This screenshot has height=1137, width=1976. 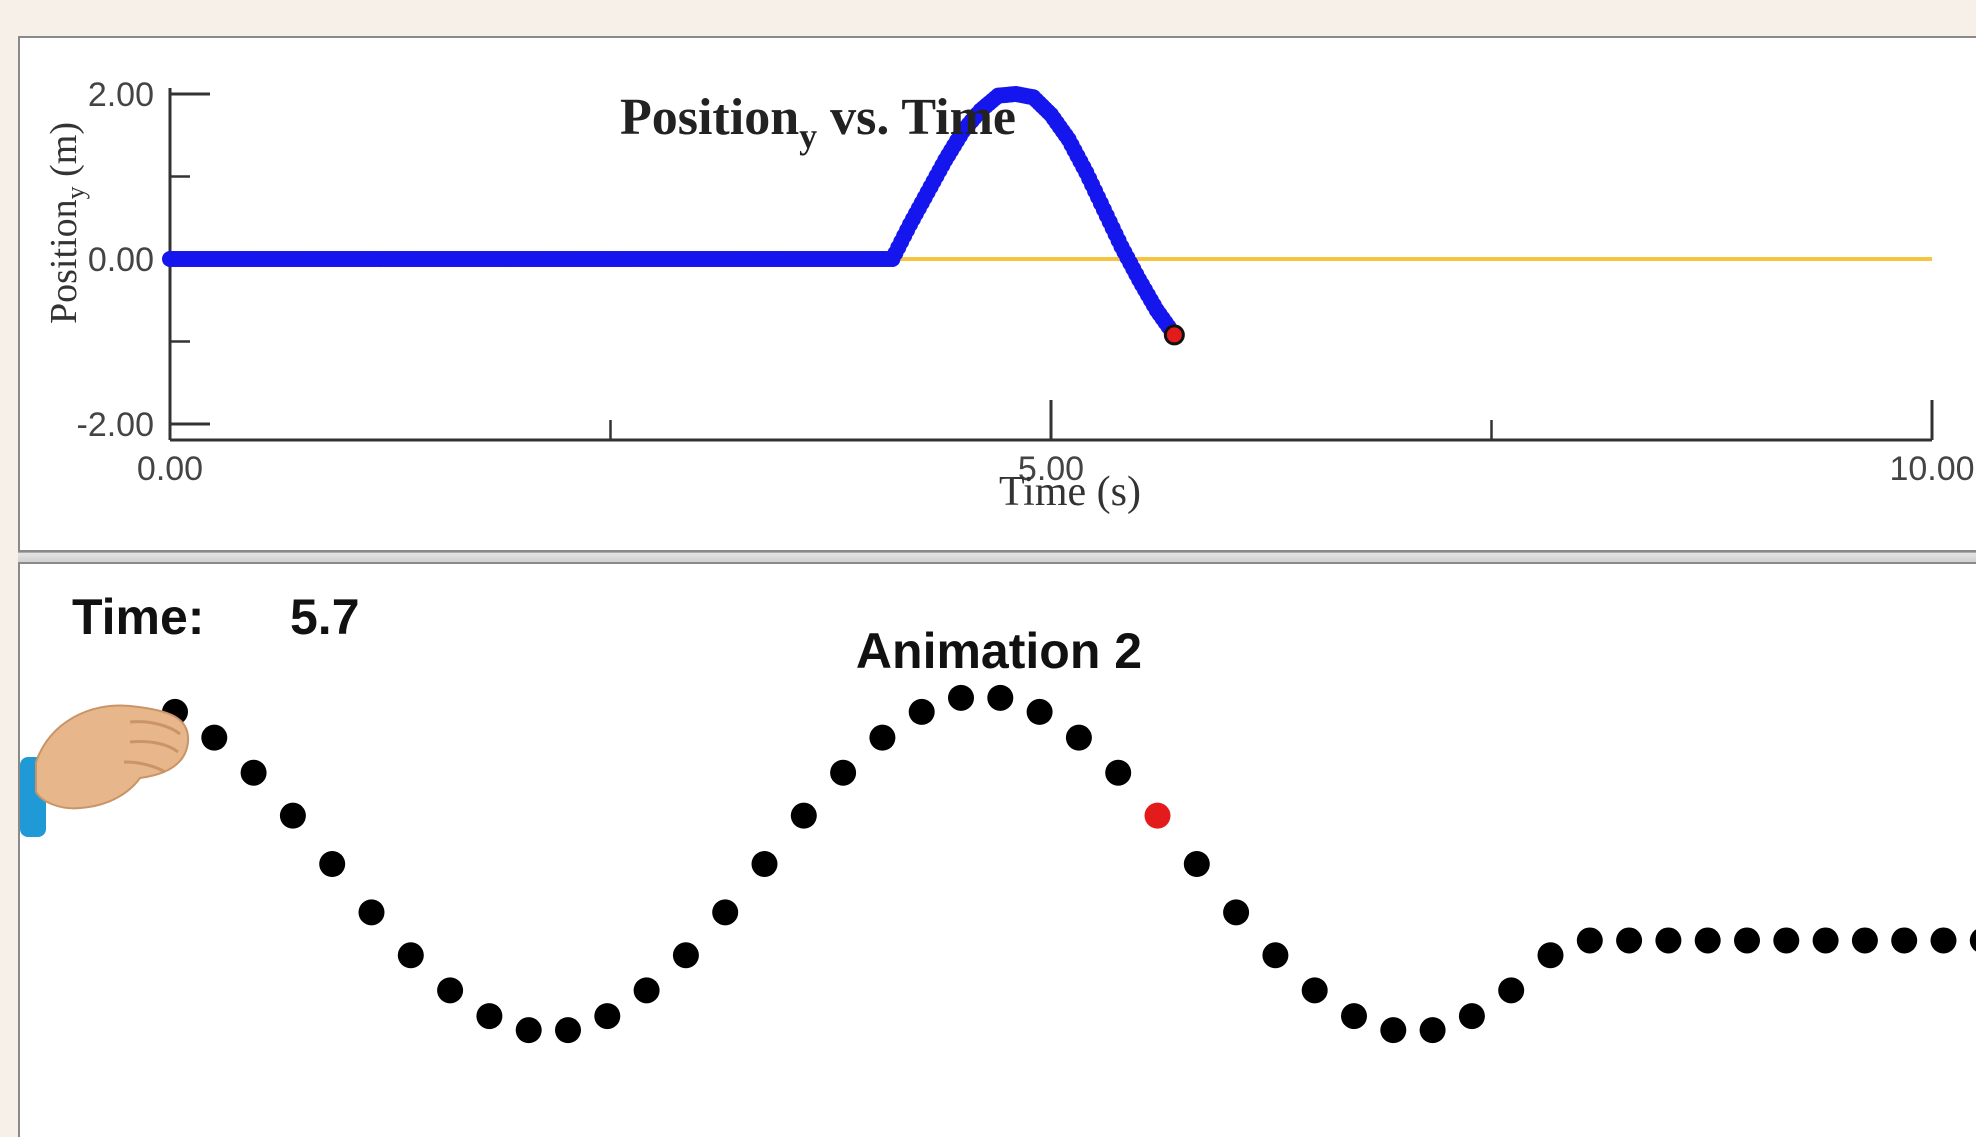 What do you see at coordinates (138, 617) in the screenshot?
I see `time-label: Time:` at bounding box center [138, 617].